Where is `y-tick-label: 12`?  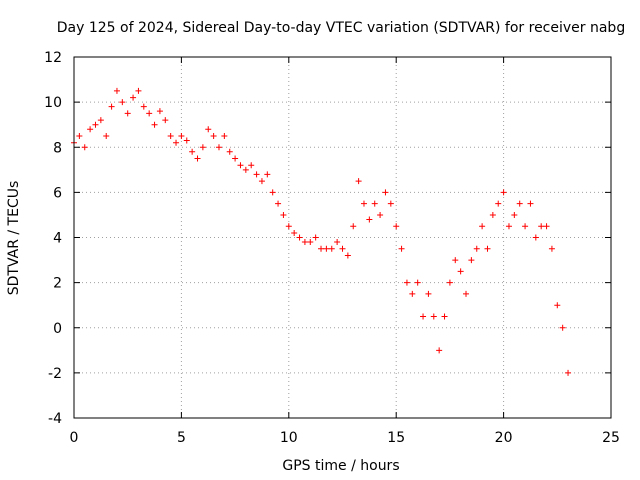
y-tick-label: 12 is located at coordinates (53, 58).